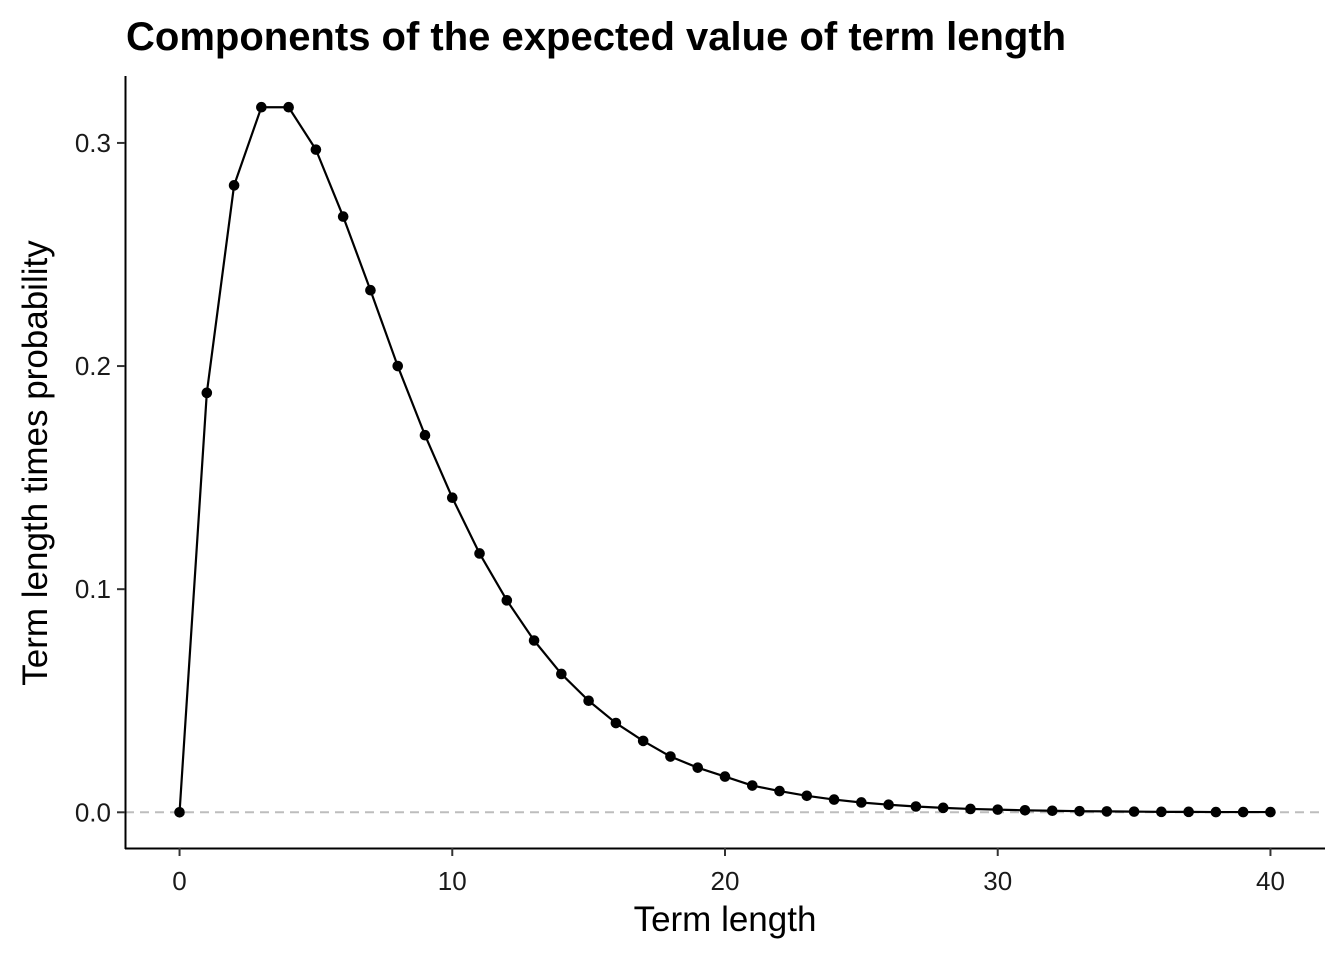  What do you see at coordinates (93, 143) in the screenshot?
I see `y-tick-label: 0.3` at bounding box center [93, 143].